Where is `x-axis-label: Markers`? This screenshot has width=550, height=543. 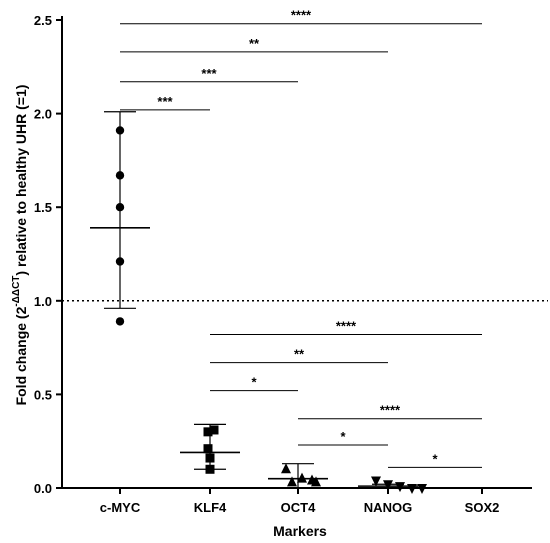 x-axis-label: Markers is located at coordinates (300, 531).